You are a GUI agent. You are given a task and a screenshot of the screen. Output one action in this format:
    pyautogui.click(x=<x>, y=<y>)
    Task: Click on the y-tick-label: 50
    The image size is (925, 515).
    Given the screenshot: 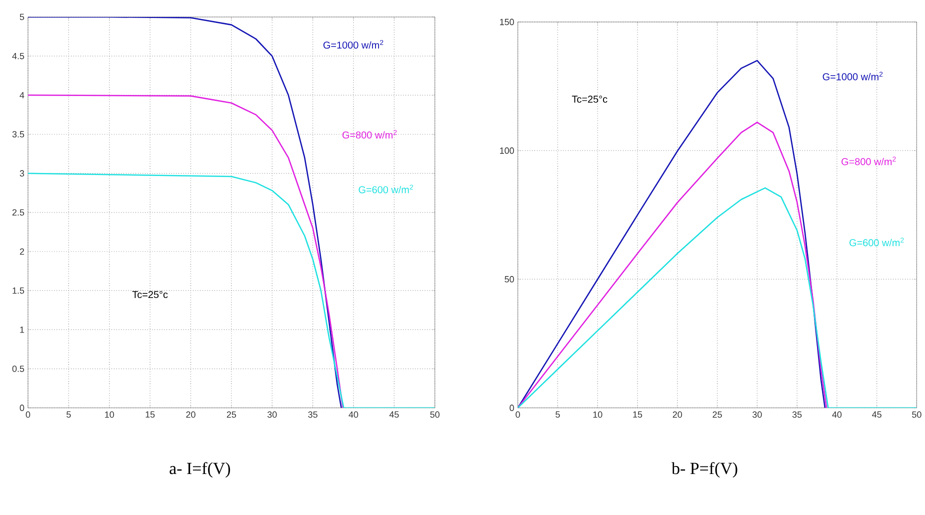 What is the action you would take?
    pyautogui.click(x=509, y=279)
    